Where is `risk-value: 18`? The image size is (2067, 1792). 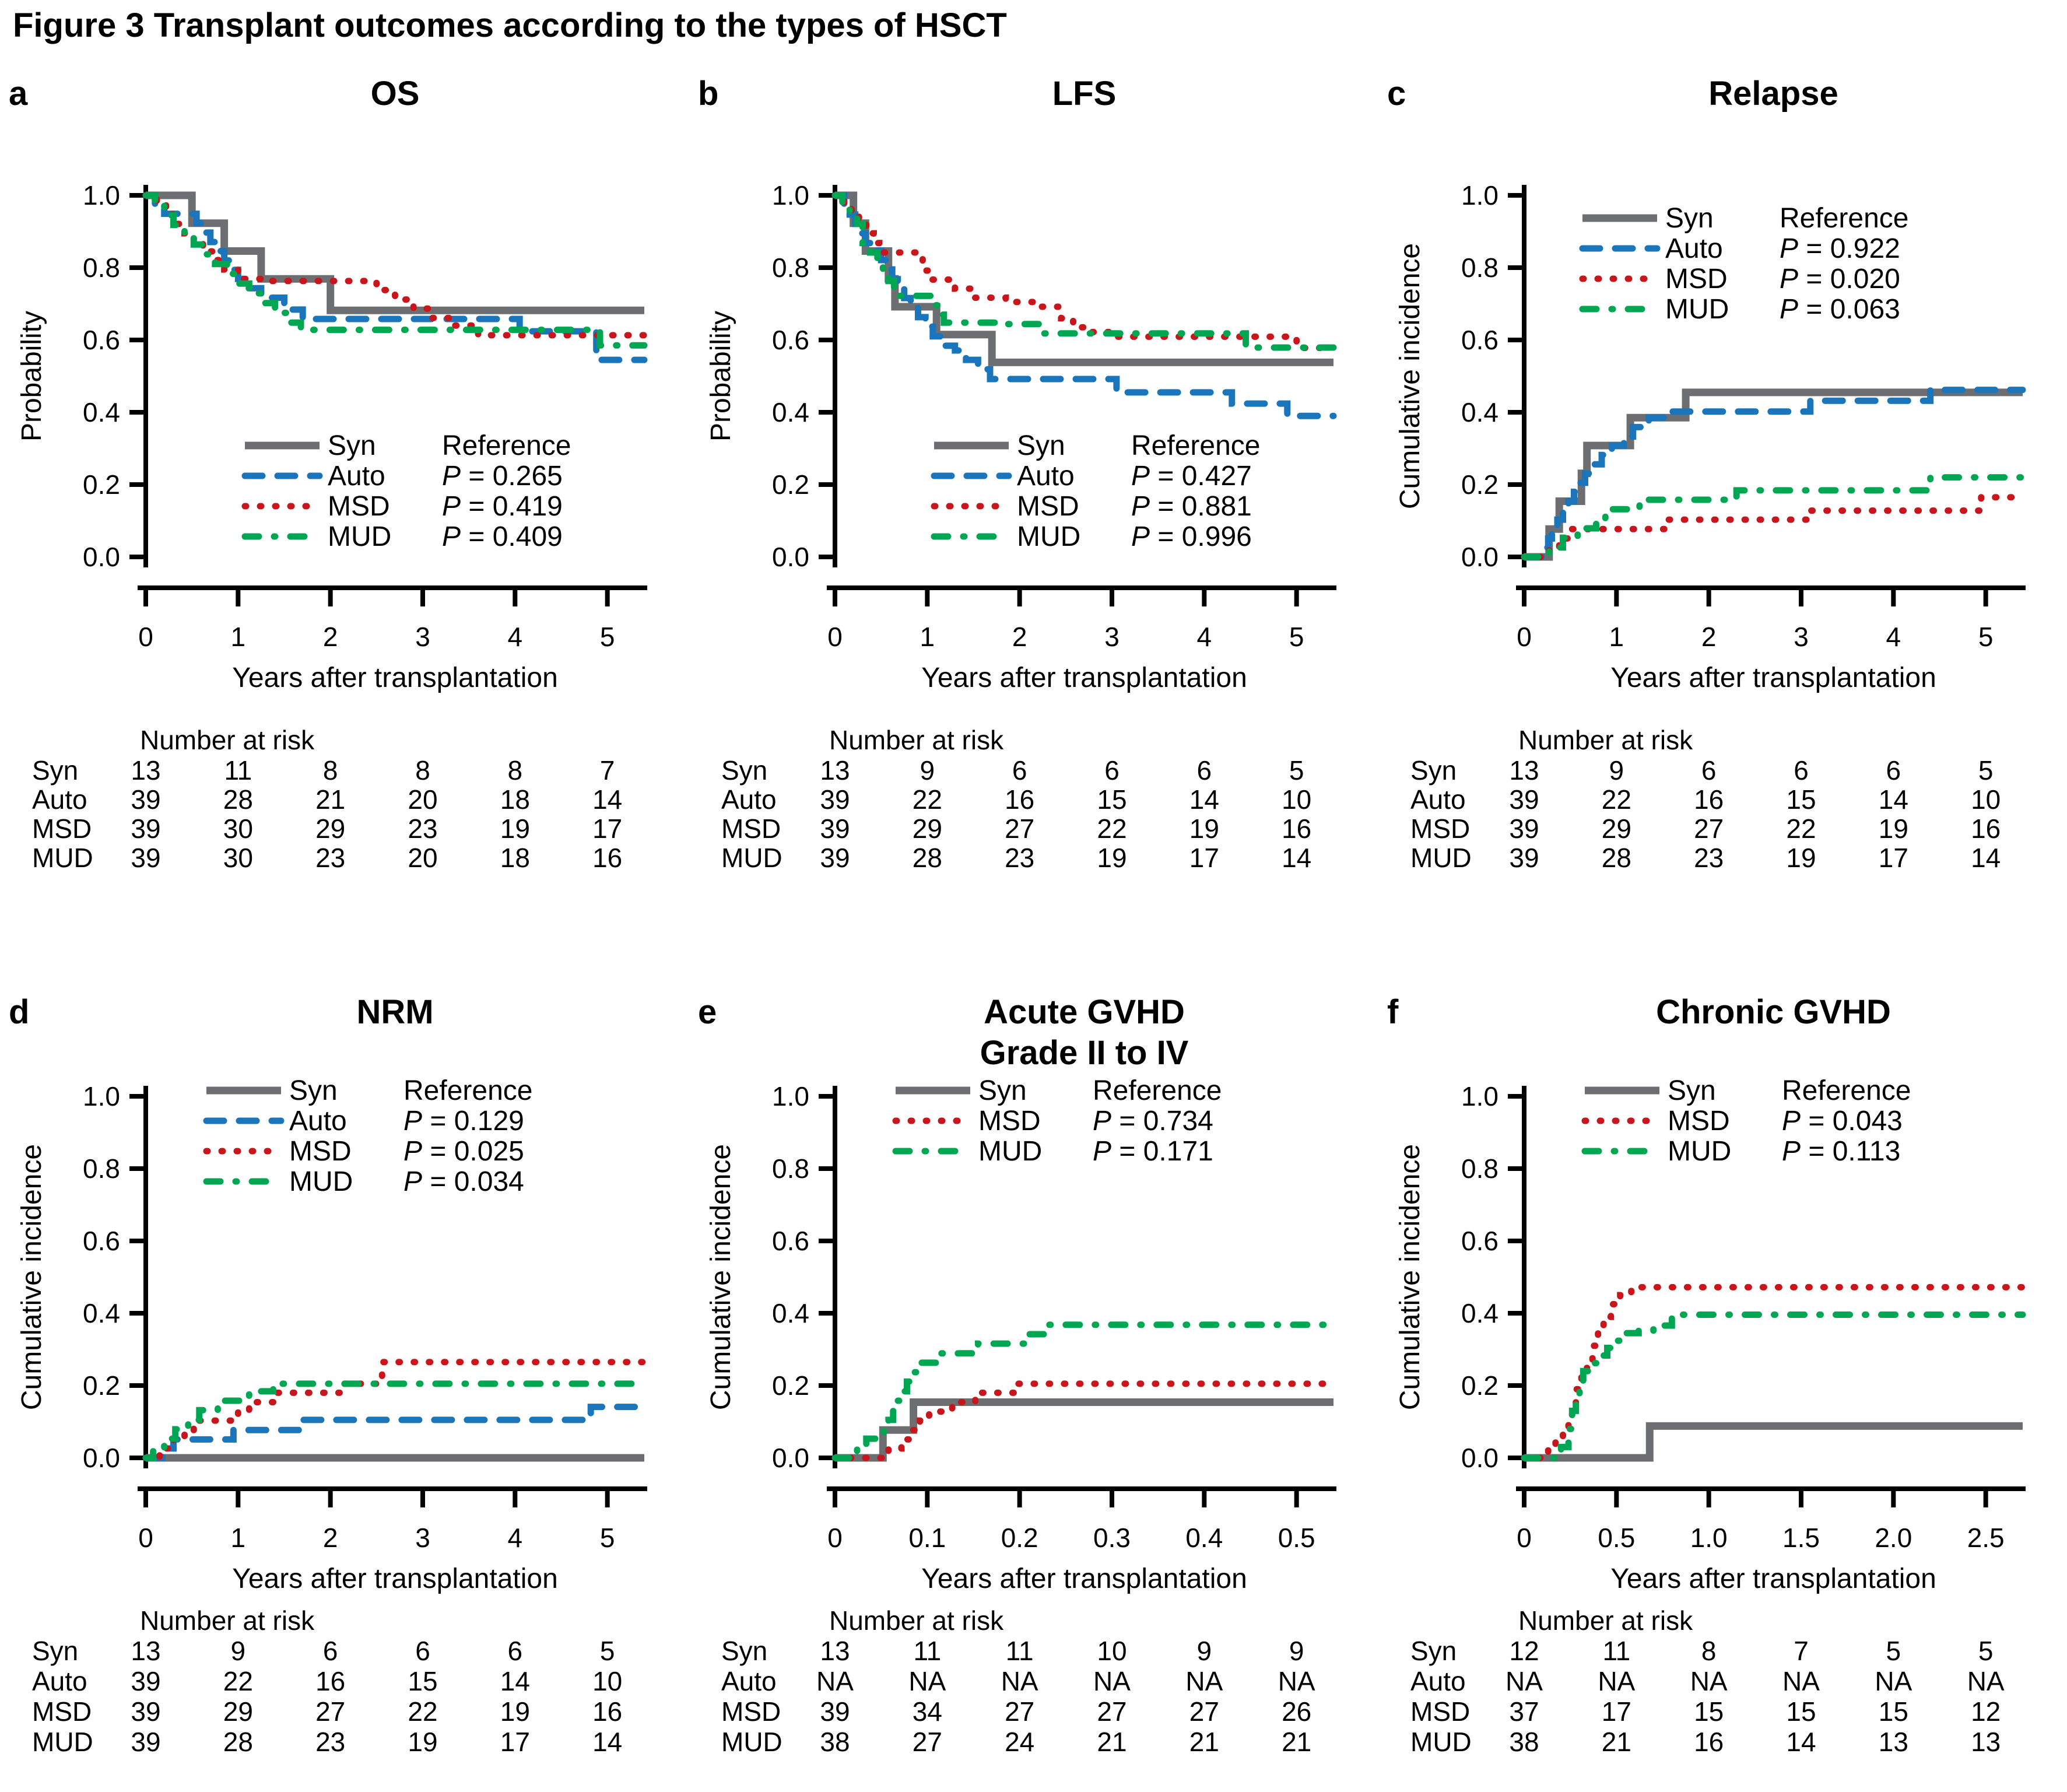
risk-value: 18 is located at coordinates (515, 799).